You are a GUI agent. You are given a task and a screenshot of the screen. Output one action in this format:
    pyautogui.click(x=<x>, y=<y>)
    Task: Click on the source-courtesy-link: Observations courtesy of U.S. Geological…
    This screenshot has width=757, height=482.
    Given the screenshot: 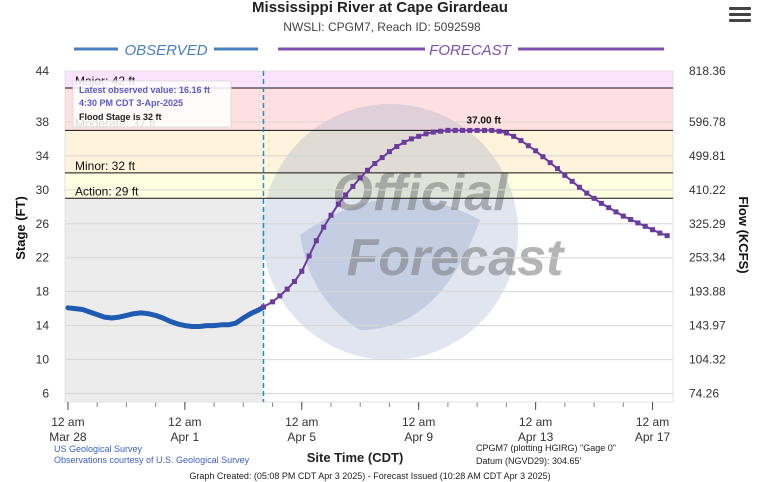 What is the action you would take?
    pyautogui.click(x=152, y=460)
    